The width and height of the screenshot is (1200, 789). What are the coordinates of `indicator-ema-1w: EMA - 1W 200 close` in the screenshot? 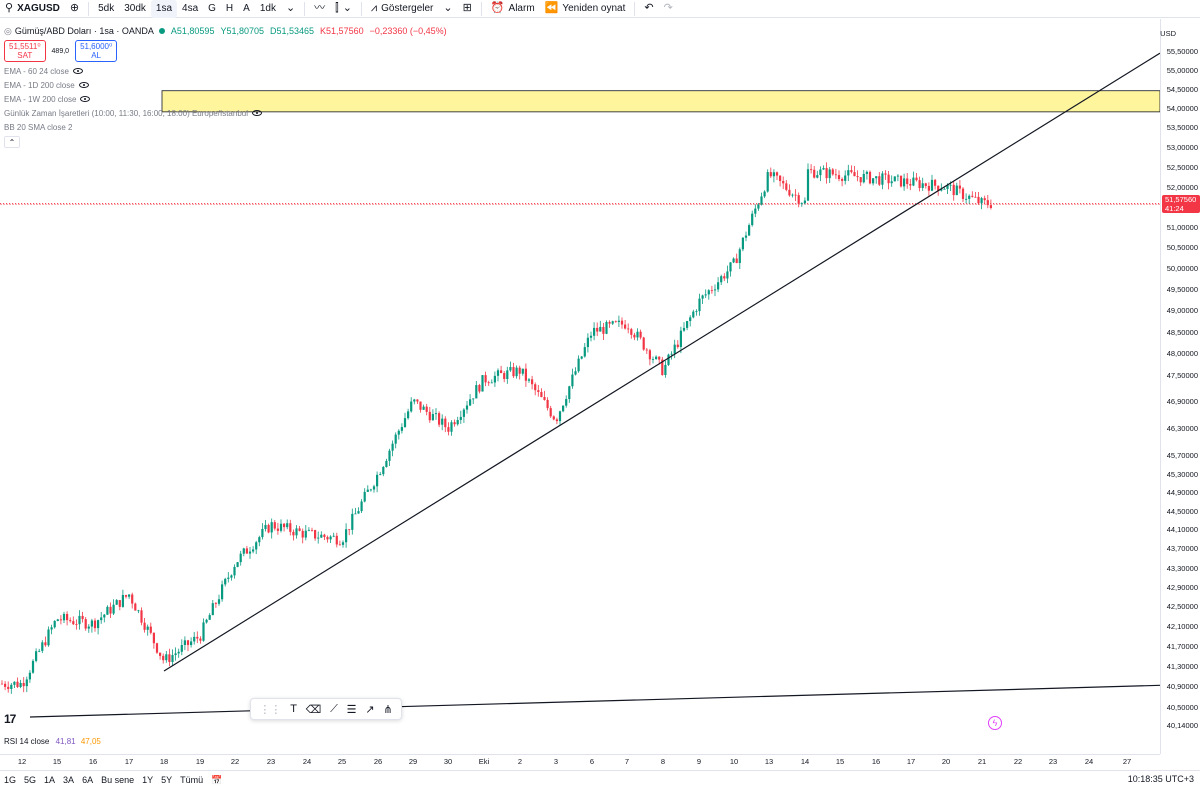 It's located at (225, 99).